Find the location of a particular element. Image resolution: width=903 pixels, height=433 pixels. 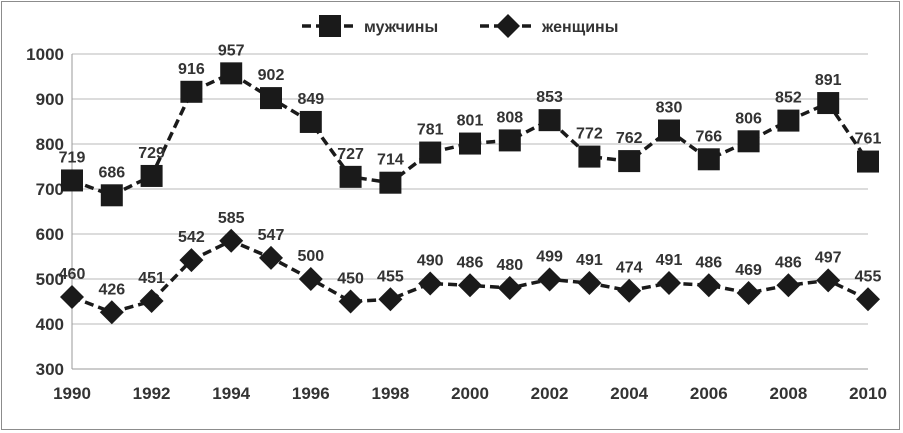

series-1-data-label: 729 is located at coordinates (151, 153).